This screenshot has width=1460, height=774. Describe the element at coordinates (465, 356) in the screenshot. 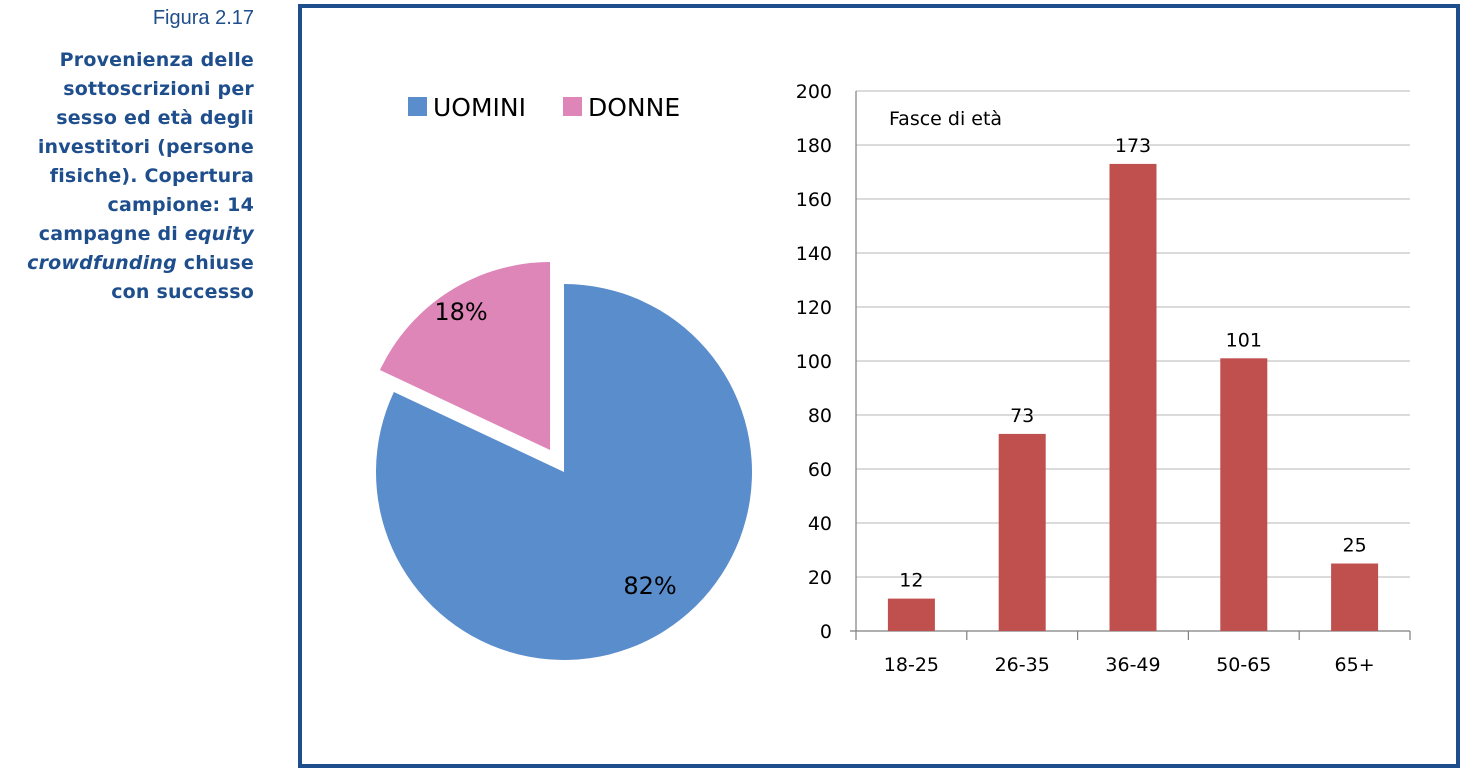

I see `pie-slice-donne` at that location.